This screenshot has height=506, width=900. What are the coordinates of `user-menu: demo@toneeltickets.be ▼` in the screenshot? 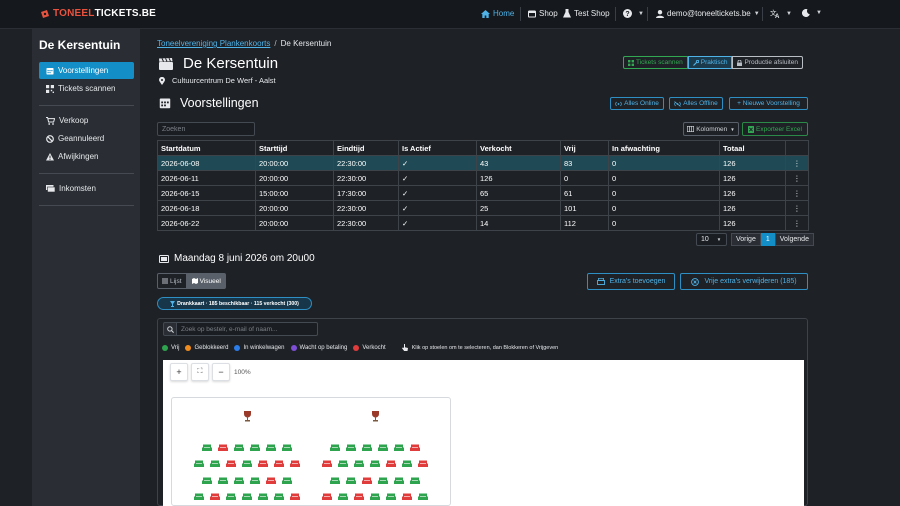 It's located at (708, 13).